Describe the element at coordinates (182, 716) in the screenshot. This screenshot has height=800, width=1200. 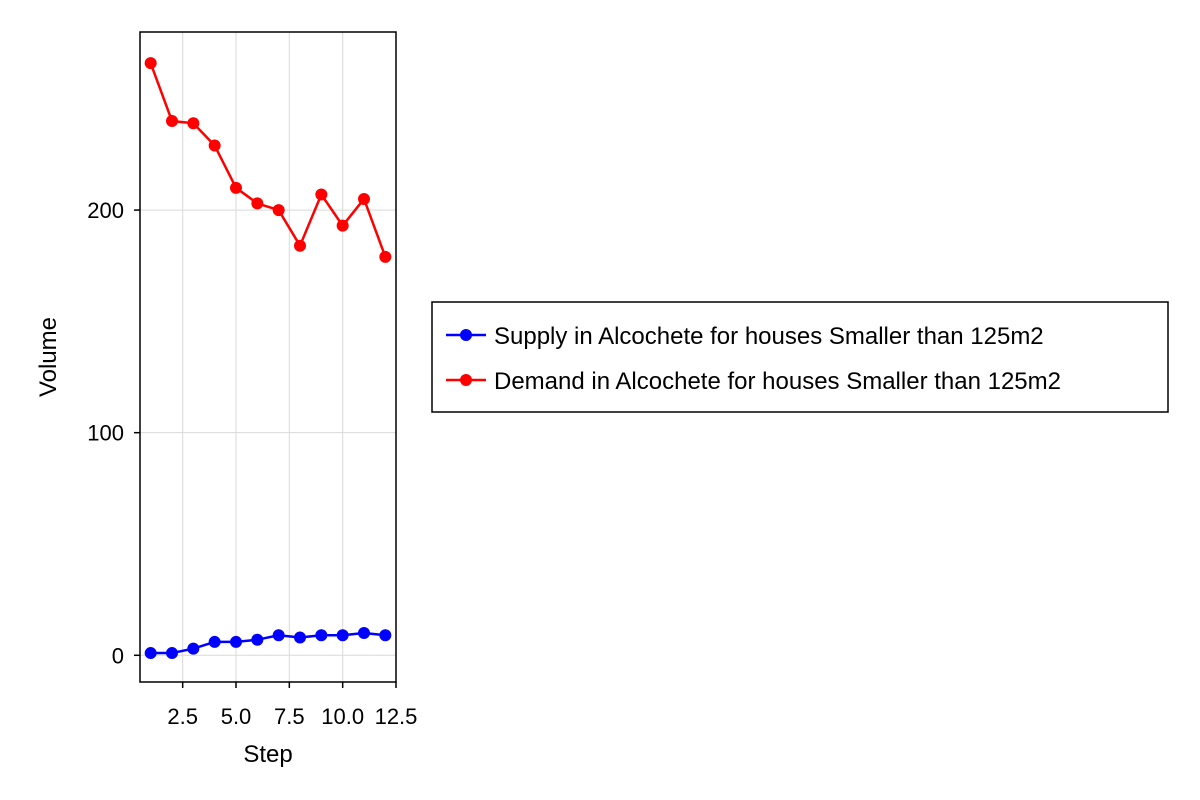
I see `x-tick-label: 2.5` at that location.